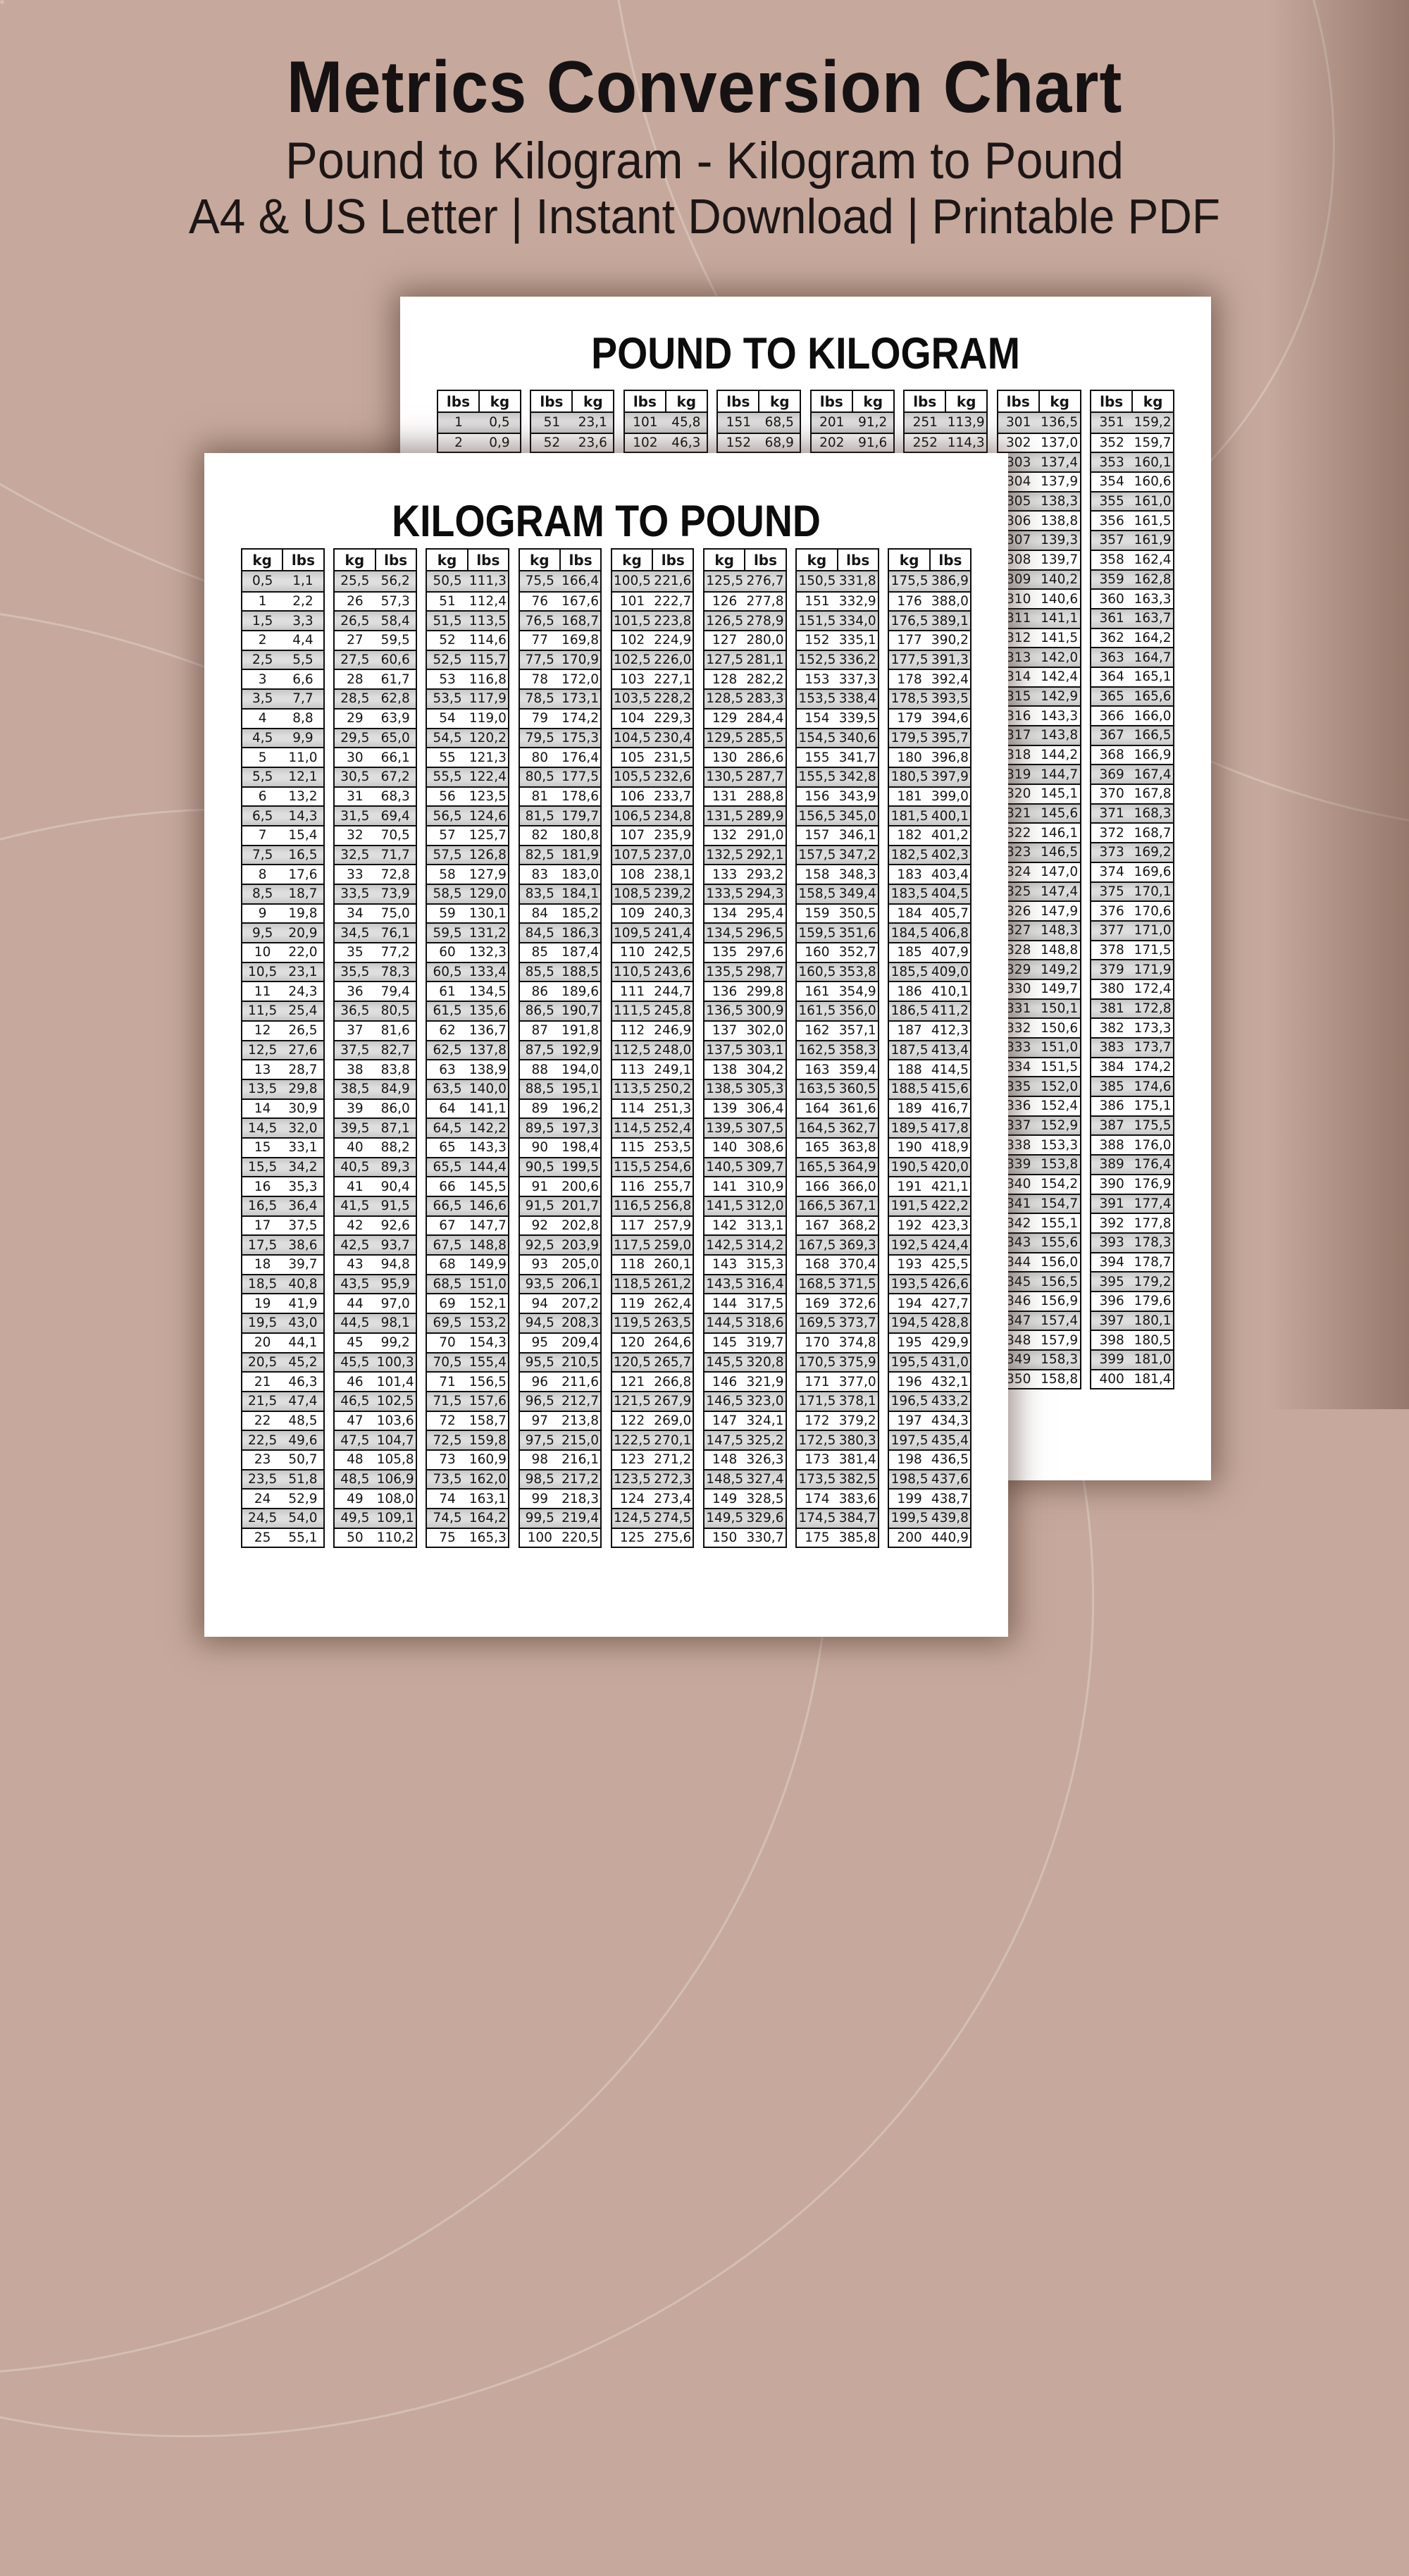 Image resolution: width=1409 pixels, height=2576 pixels. What do you see at coordinates (1060, 814) in the screenshot?
I see `value-to-cell: 145,6` at bounding box center [1060, 814].